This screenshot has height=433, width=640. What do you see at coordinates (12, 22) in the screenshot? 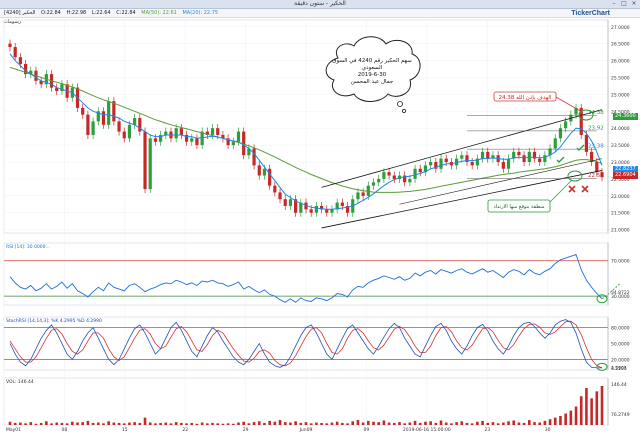
I see `drawings-toolbar-label: رسومات` at bounding box center [12, 22].